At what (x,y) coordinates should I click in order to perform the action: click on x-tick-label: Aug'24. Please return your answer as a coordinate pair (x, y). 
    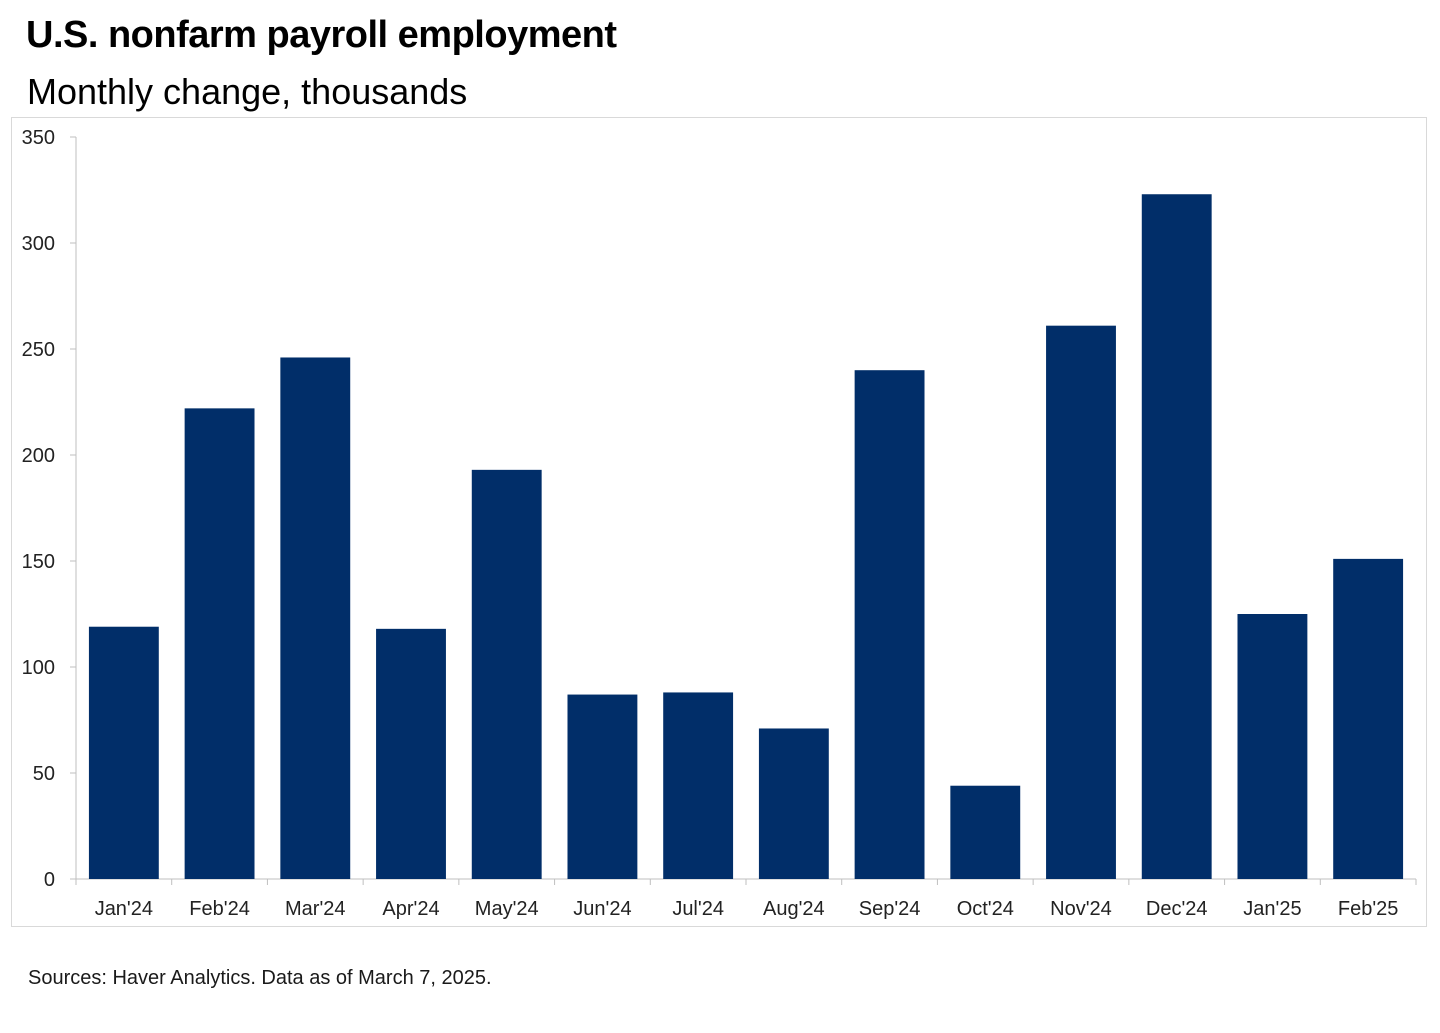
    Looking at the image, I should click on (794, 909).